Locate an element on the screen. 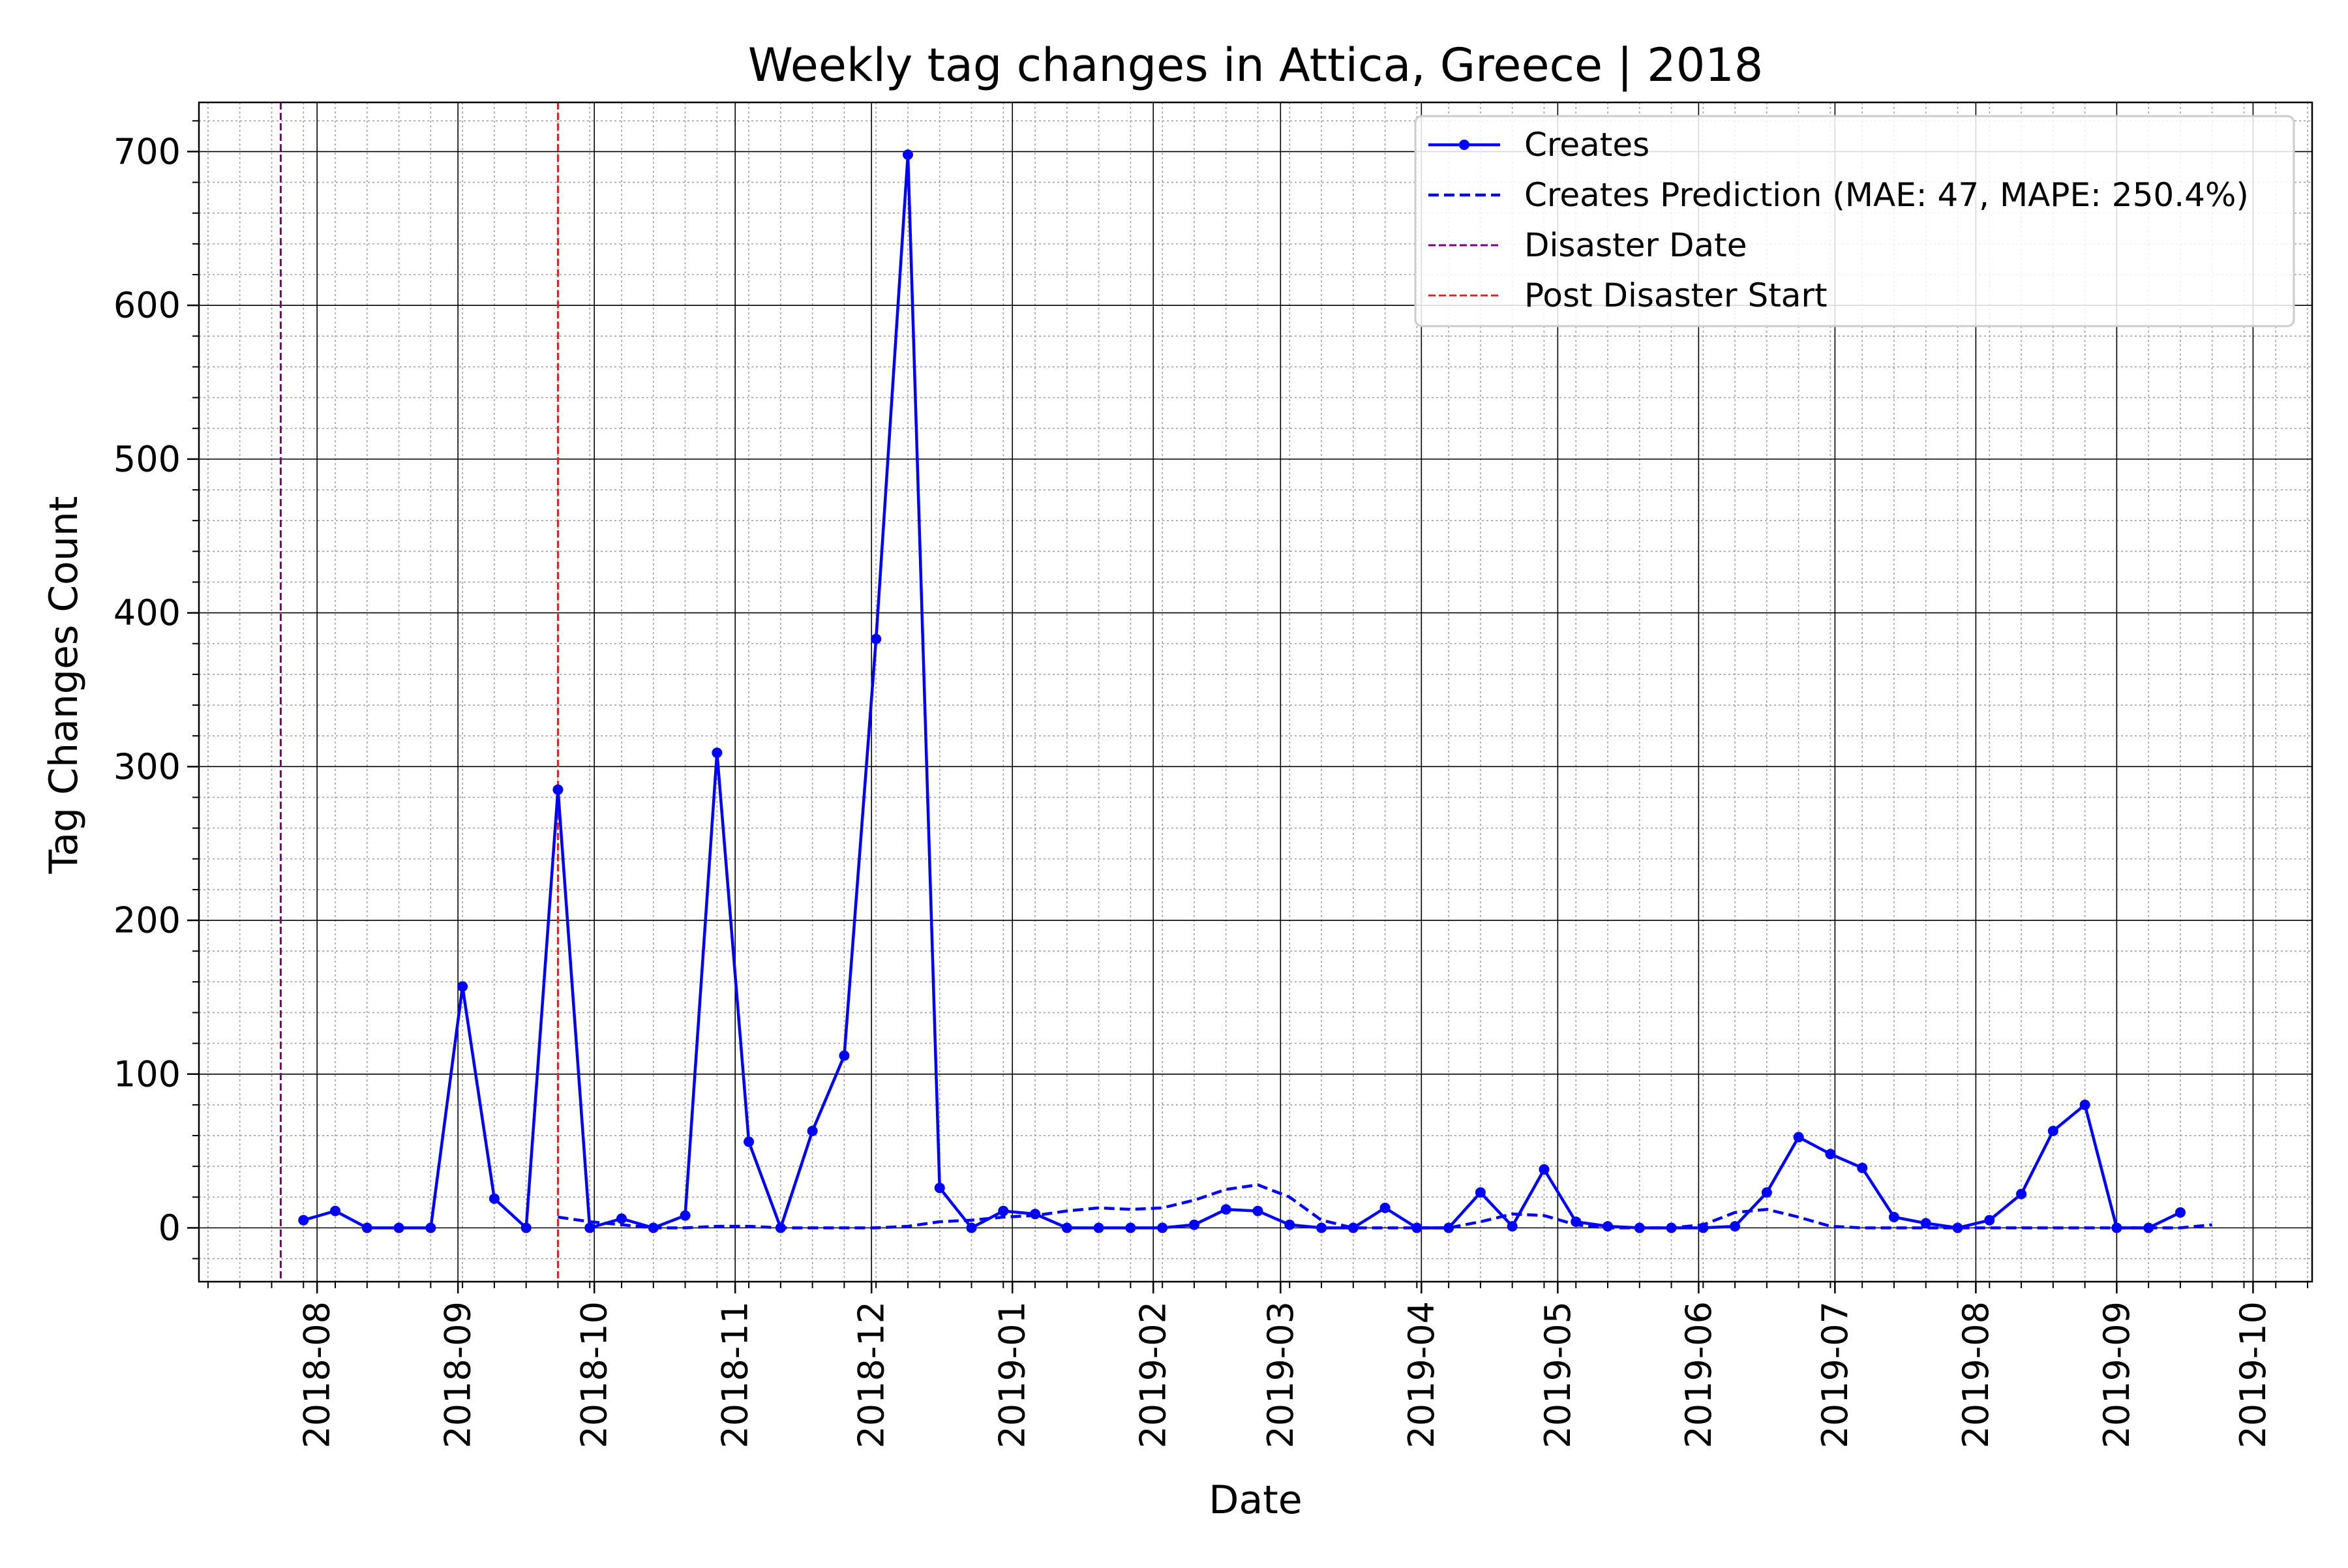  y-tick-labels: 0 100 200 300 400 500 600 700 is located at coordinates (147, 689).